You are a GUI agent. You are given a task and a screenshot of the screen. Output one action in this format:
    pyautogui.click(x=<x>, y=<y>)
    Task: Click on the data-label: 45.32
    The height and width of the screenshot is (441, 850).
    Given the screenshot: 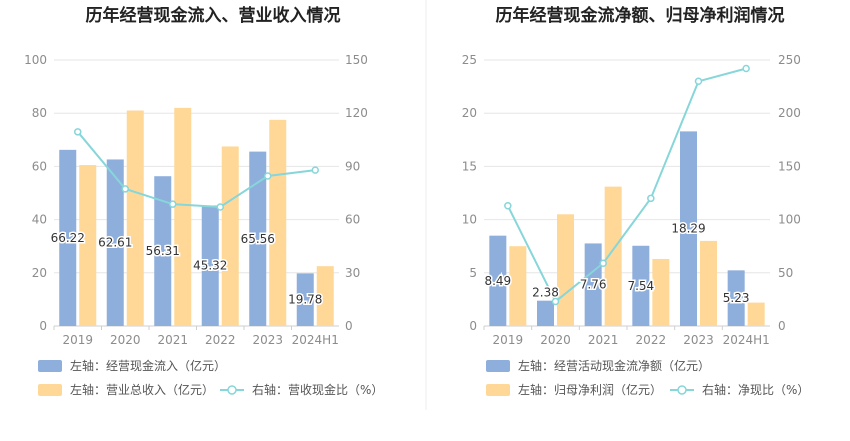 What is the action you would take?
    pyautogui.click(x=210, y=266)
    